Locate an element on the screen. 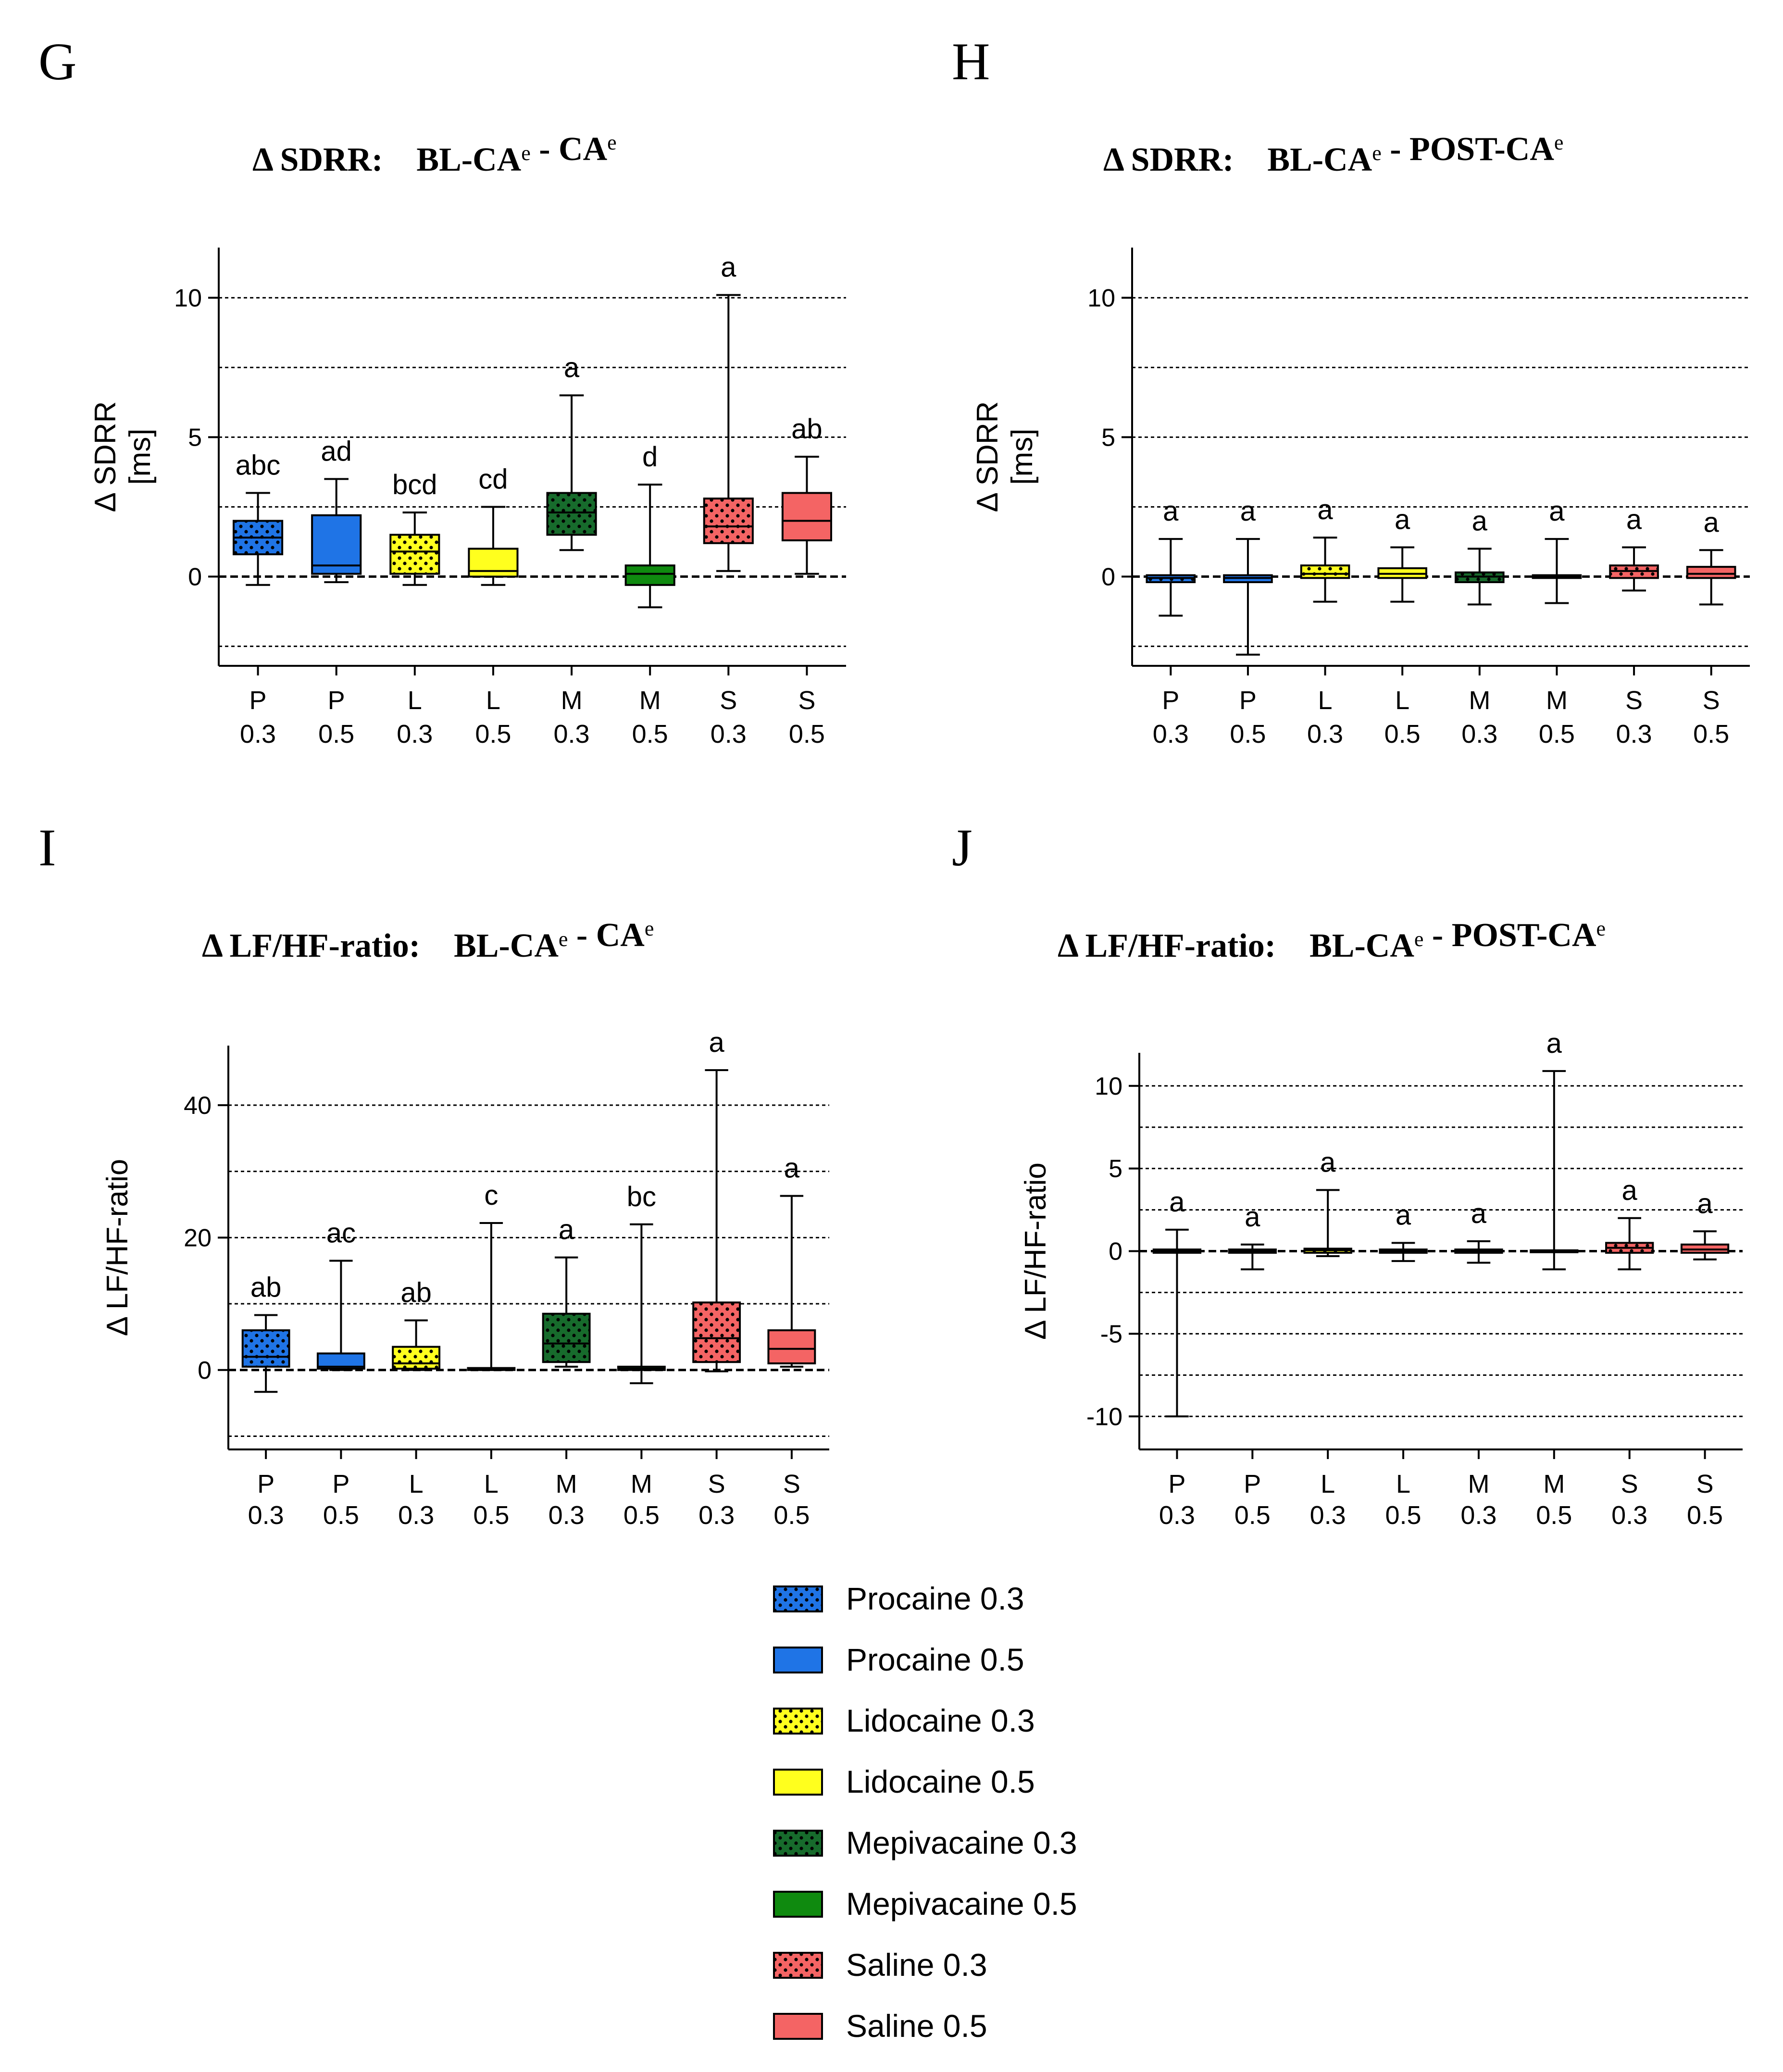 This screenshot has width=1783, height=2072. box-l-05: c L 0.5 is located at coordinates (491, 1355).